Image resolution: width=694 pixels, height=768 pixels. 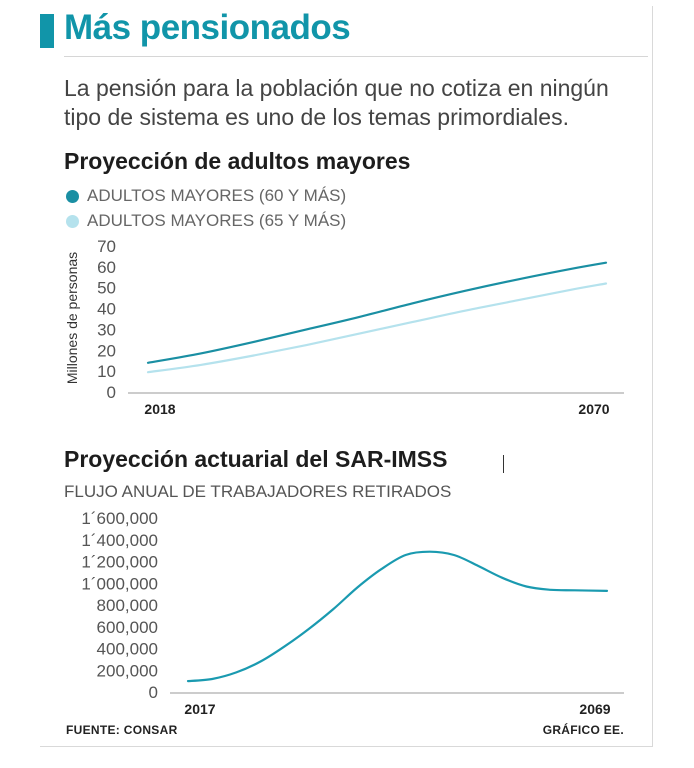 What do you see at coordinates (72, 318) in the screenshot?
I see `chart1-y-axis-label: Millones de personas` at bounding box center [72, 318].